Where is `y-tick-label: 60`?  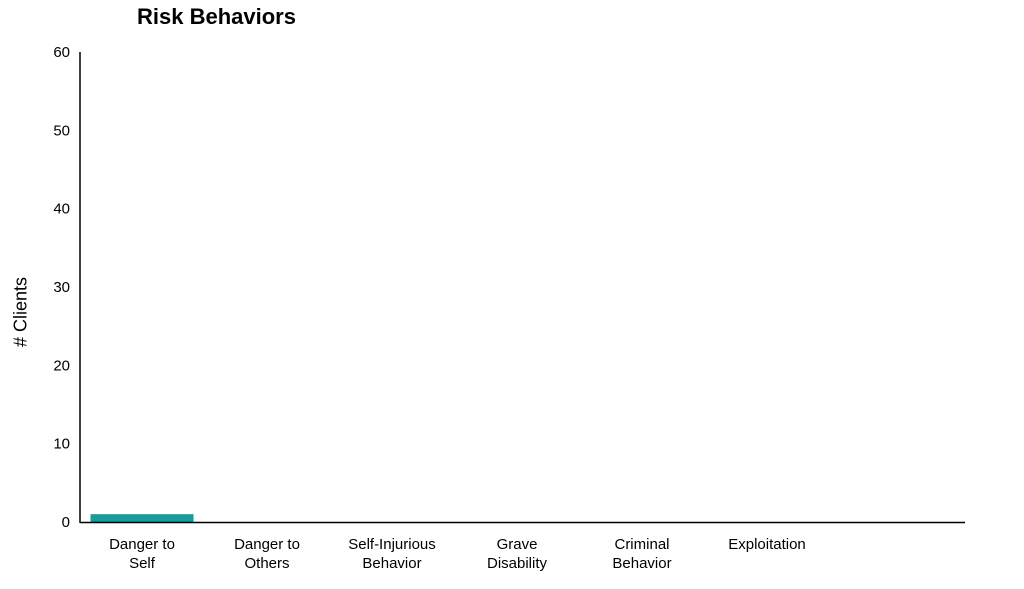
y-tick-label: 60 is located at coordinates (61, 52).